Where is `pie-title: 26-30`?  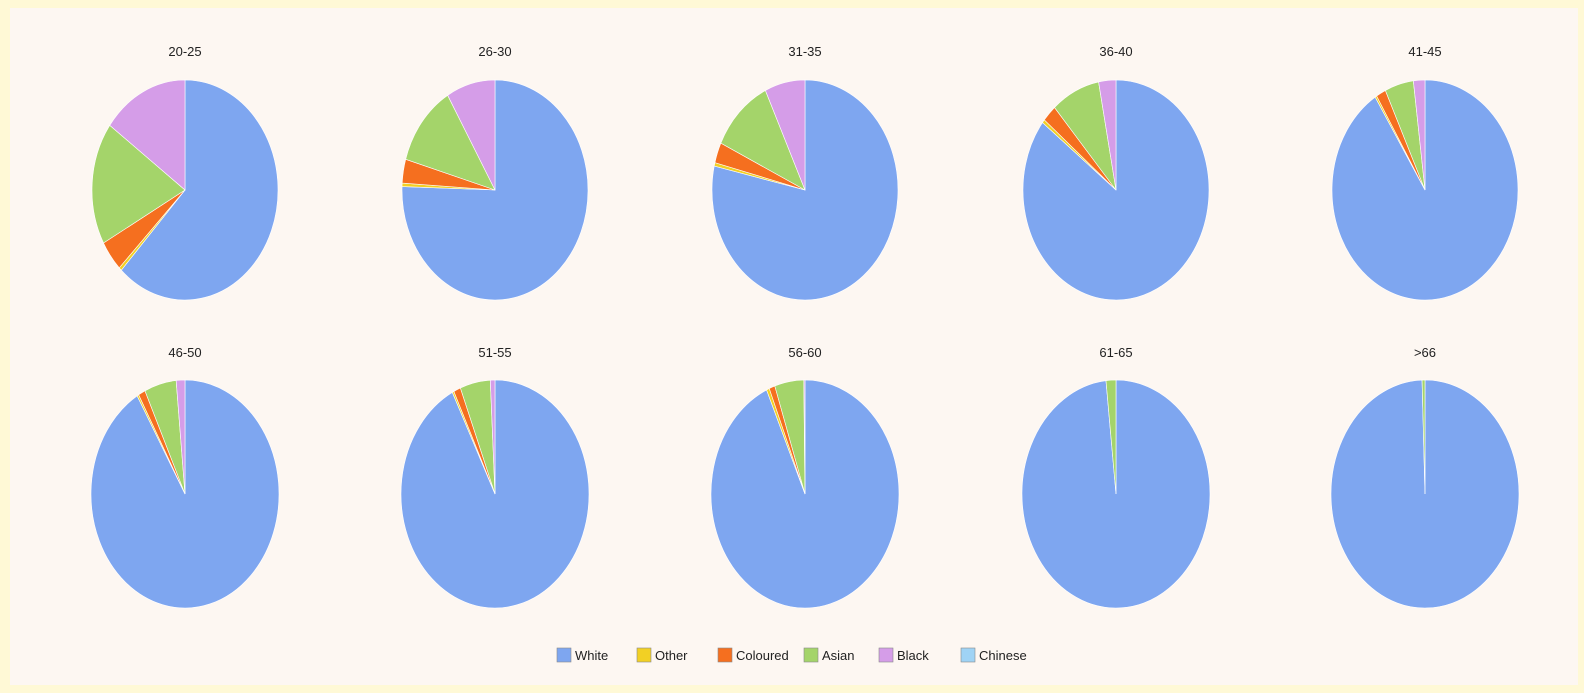 pie-title: 26-30 is located at coordinates (494, 51).